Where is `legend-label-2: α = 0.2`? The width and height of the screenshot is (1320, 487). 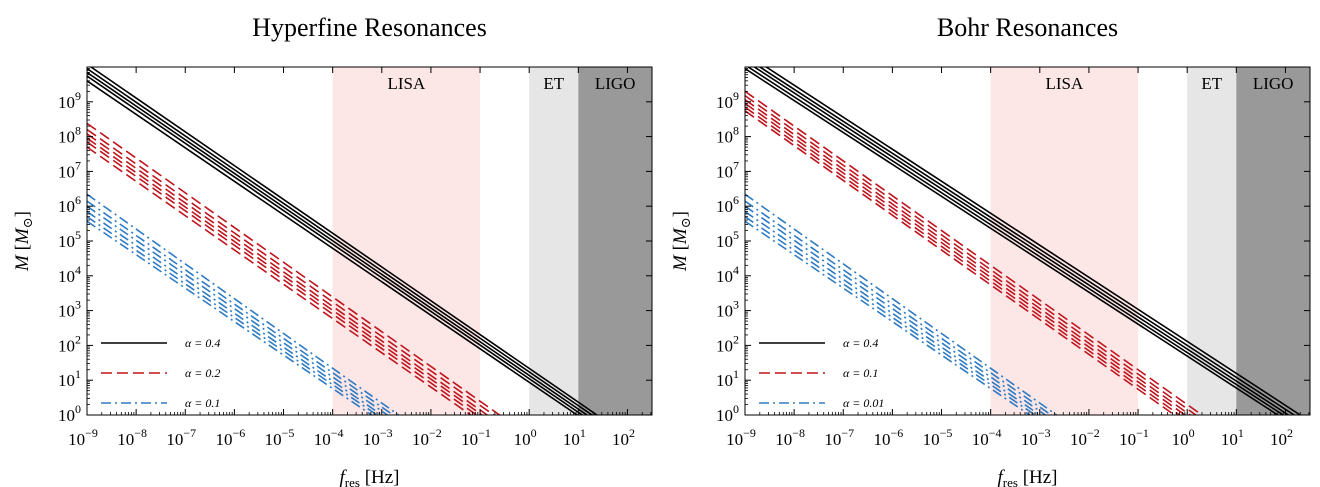 legend-label-2: α = 0.2 is located at coordinates (202, 373).